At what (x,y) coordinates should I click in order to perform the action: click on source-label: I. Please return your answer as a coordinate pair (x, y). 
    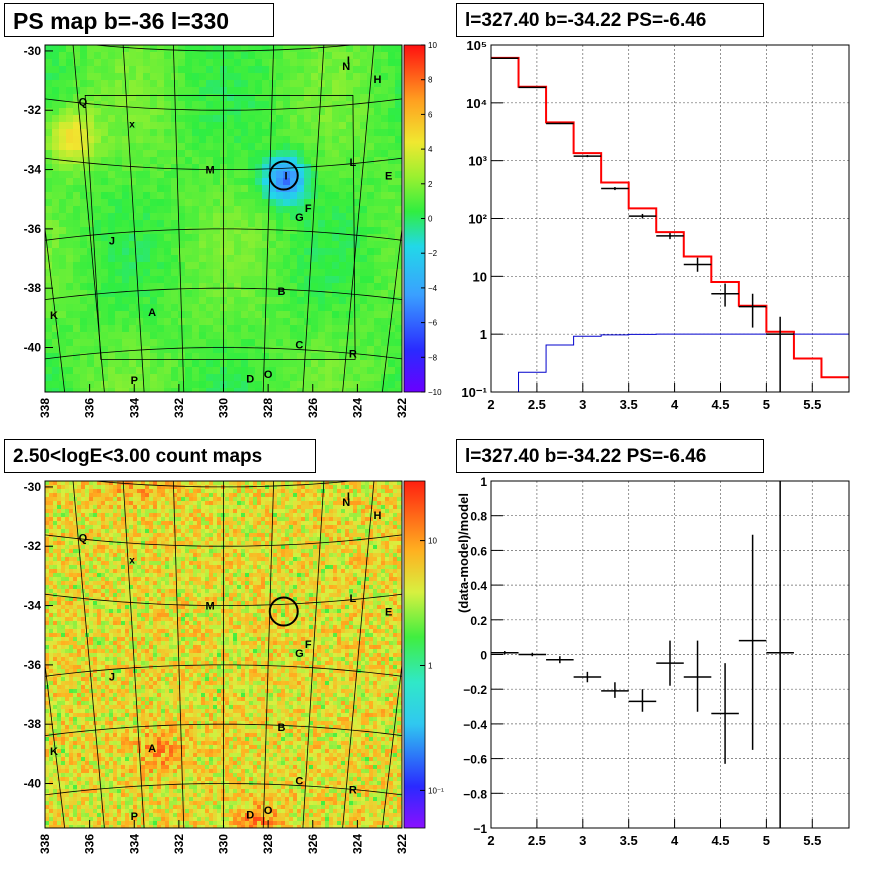
    Looking at the image, I should click on (285, 176).